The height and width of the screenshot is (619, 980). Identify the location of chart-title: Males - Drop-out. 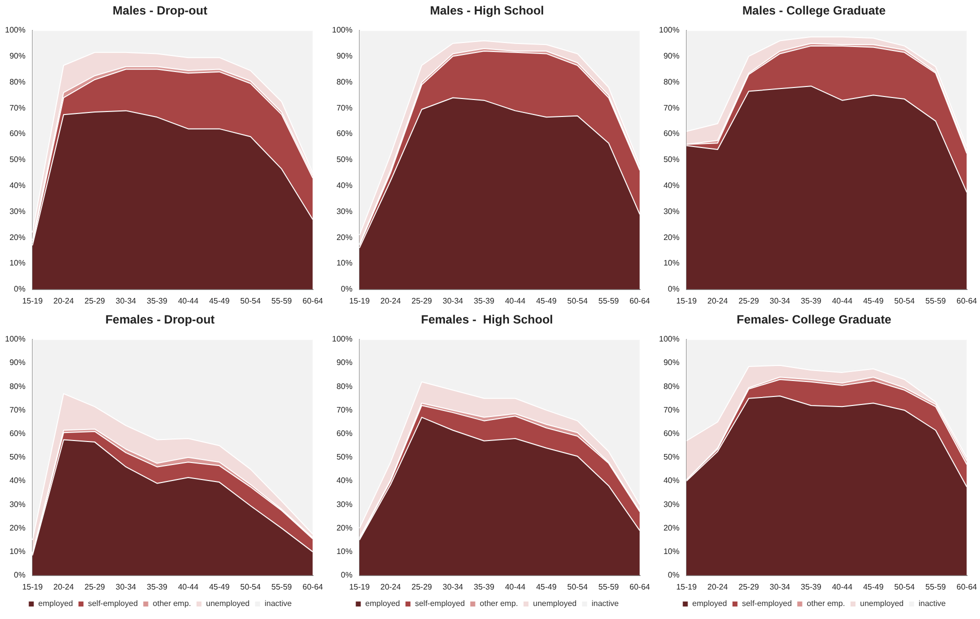
(160, 11).